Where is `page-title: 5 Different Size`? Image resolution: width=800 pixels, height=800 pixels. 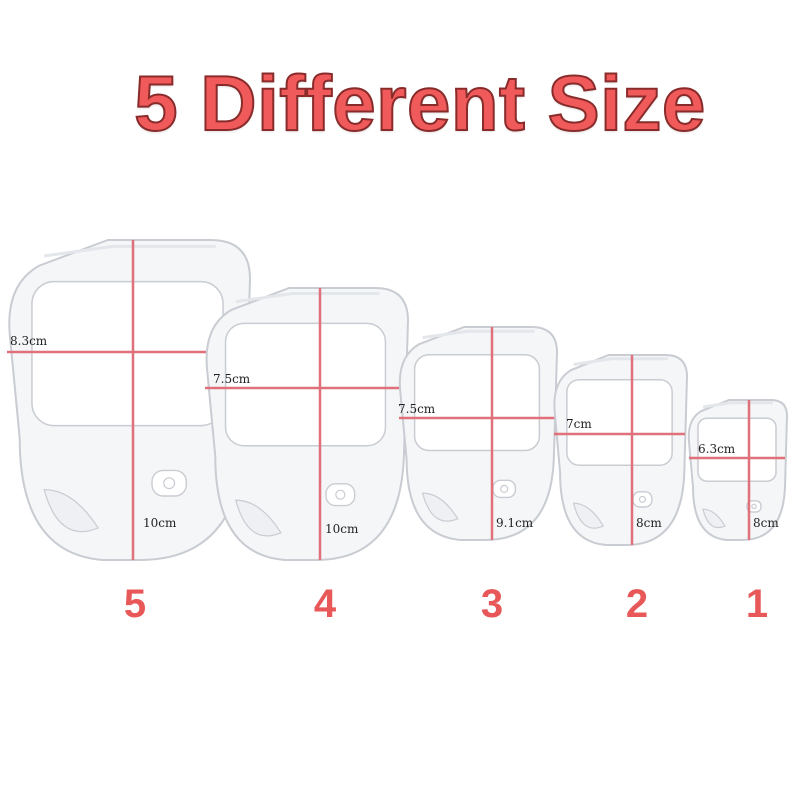
page-title: 5 Different Size is located at coordinates (419, 103).